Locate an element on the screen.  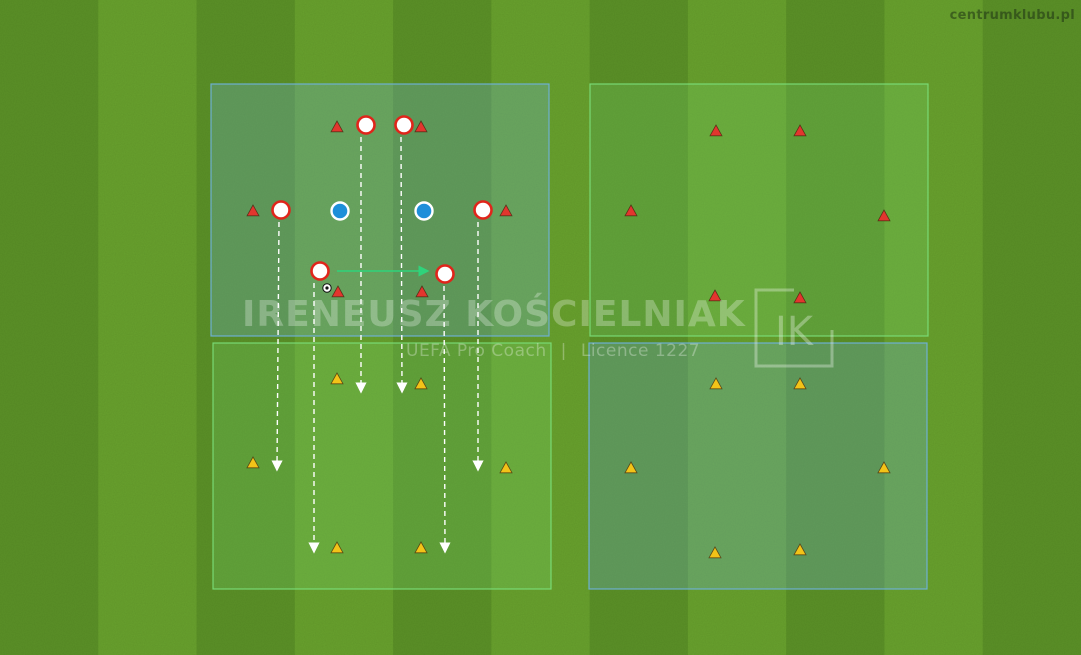
logo-letters: IK is located at coordinates (795, 332).